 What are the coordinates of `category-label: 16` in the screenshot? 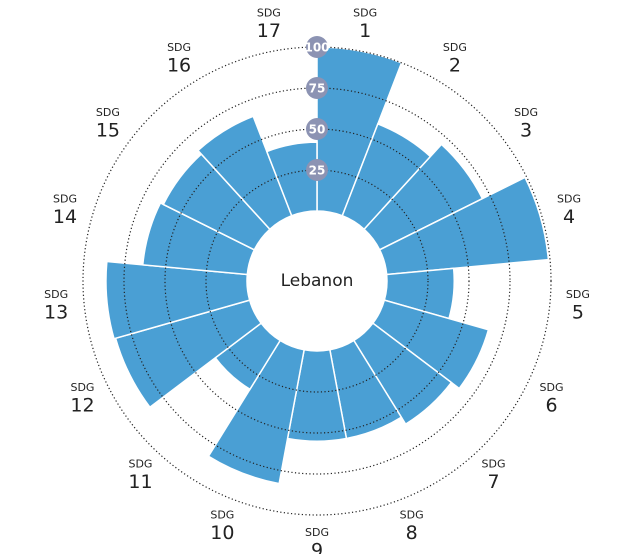 It's located at (179, 66).